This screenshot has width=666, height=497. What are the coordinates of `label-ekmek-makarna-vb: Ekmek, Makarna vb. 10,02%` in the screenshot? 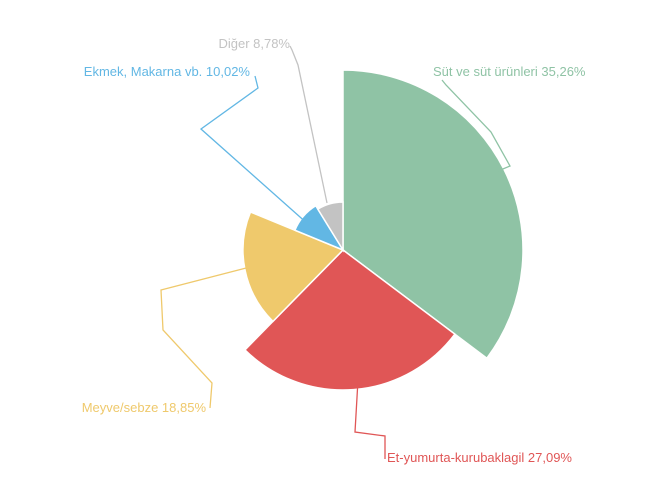 It's located at (167, 71).